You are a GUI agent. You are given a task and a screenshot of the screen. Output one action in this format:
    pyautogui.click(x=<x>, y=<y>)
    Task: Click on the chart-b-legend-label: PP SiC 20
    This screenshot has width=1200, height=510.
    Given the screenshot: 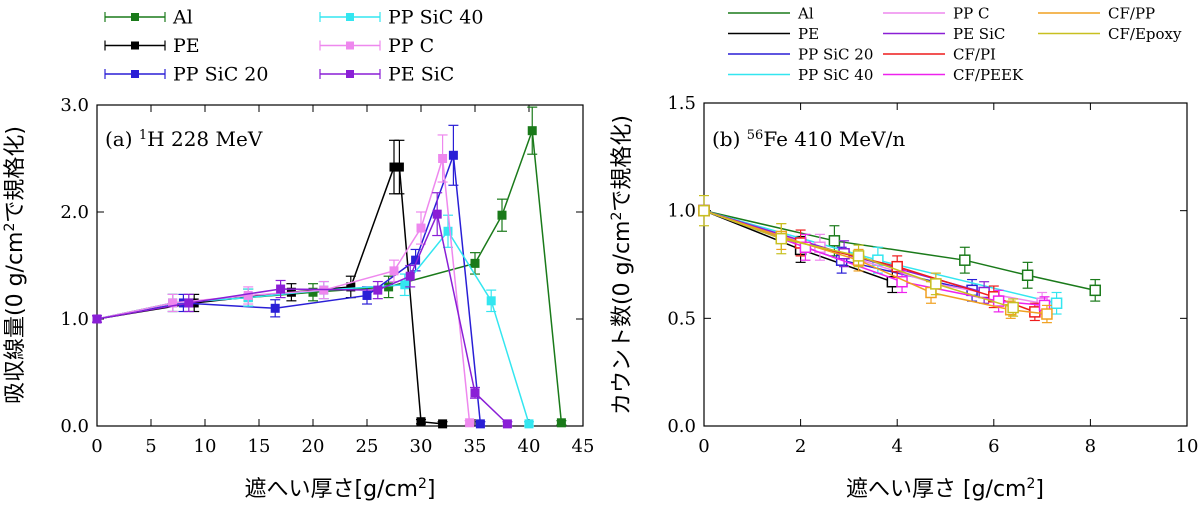 What is the action you would take?
    pyautogui.click(x=835, y=54)
    